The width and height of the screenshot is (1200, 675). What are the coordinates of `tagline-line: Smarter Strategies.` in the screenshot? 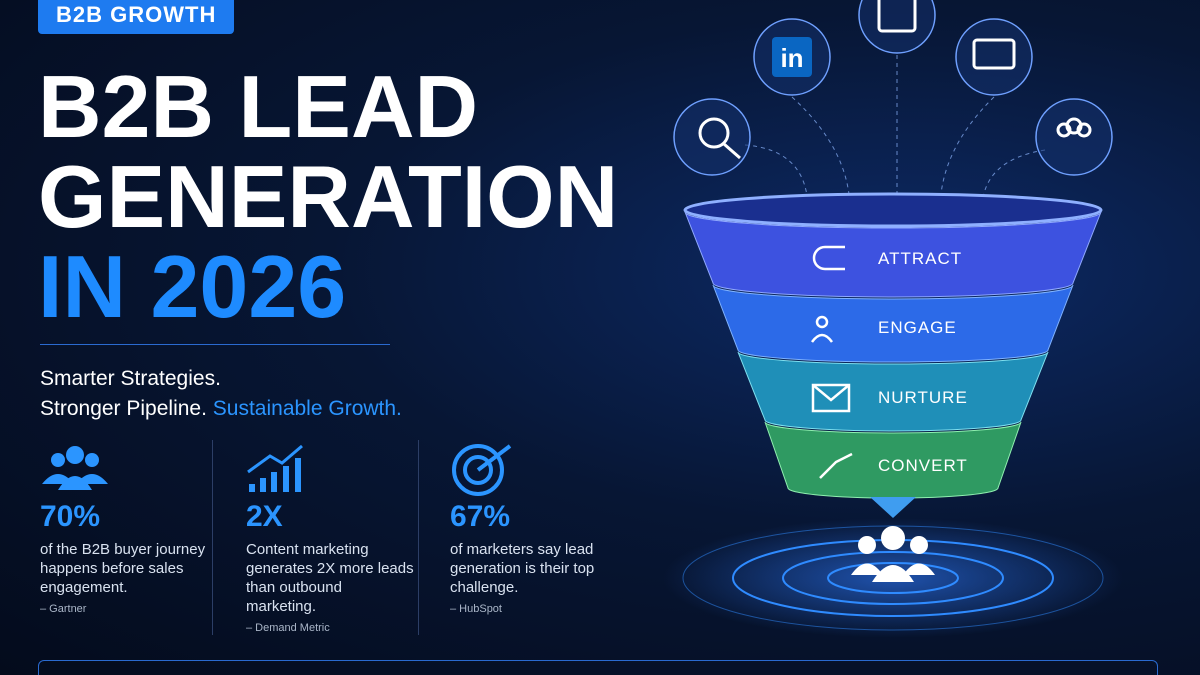 It's located at (130, 378).